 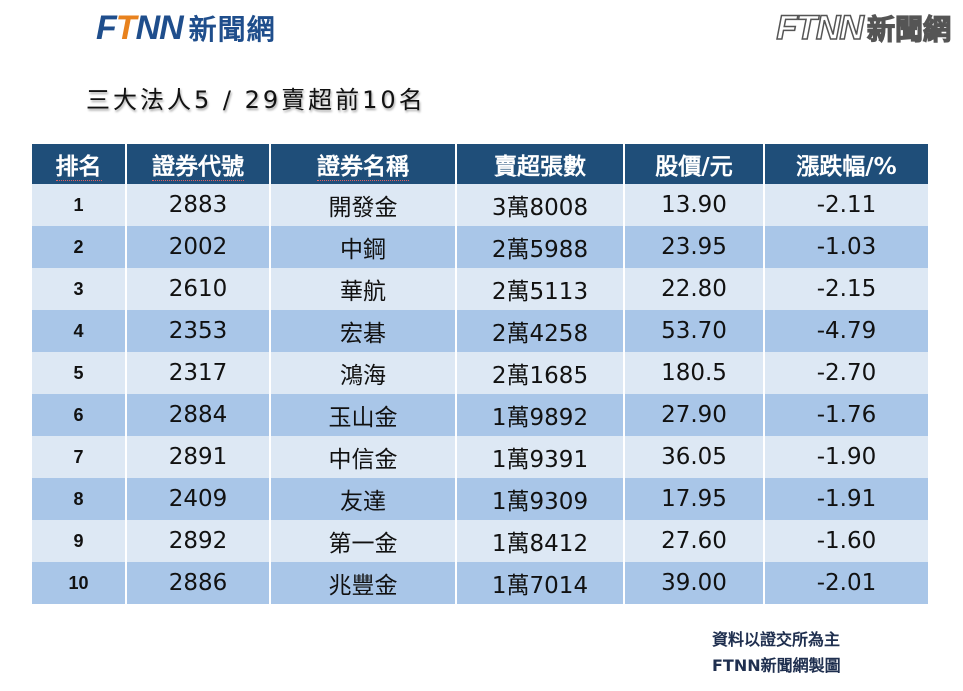 I want to click on name-cell: 開發金, so click(x=363, y=205).